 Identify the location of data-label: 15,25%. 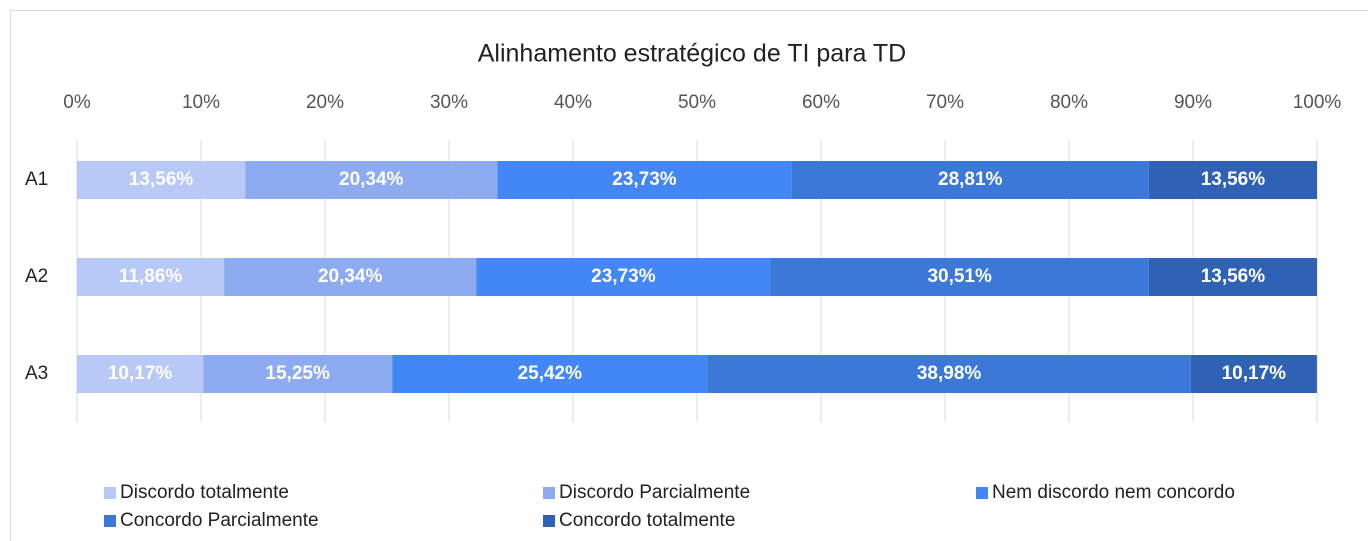
(297, 373).